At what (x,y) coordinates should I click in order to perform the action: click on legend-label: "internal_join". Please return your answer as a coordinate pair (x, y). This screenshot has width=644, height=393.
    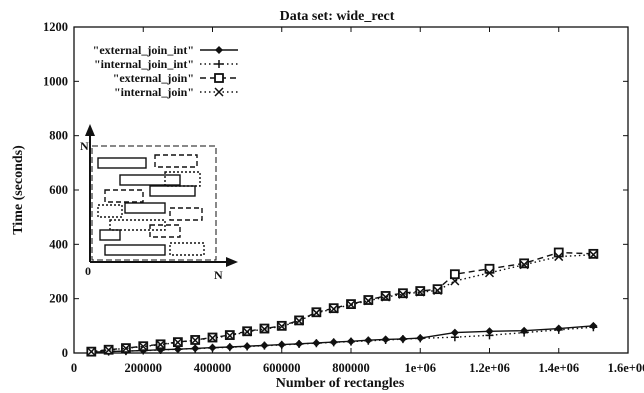
    Looking at the image, I should click on (154, 92).